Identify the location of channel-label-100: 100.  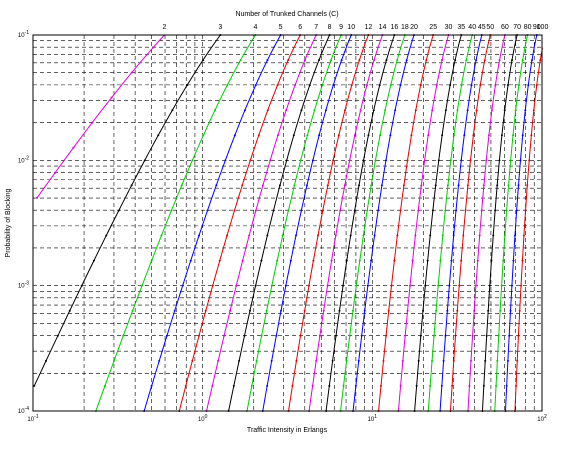
(543, 27).